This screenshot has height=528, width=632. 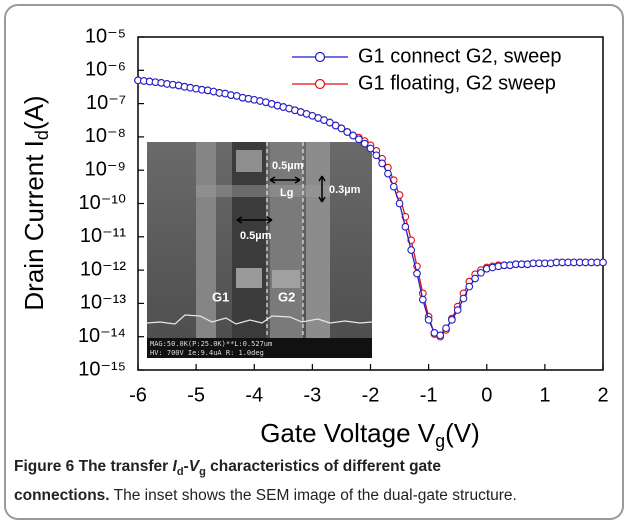 I want to click on x-tick-label: -2, so click(x=371, y=395).